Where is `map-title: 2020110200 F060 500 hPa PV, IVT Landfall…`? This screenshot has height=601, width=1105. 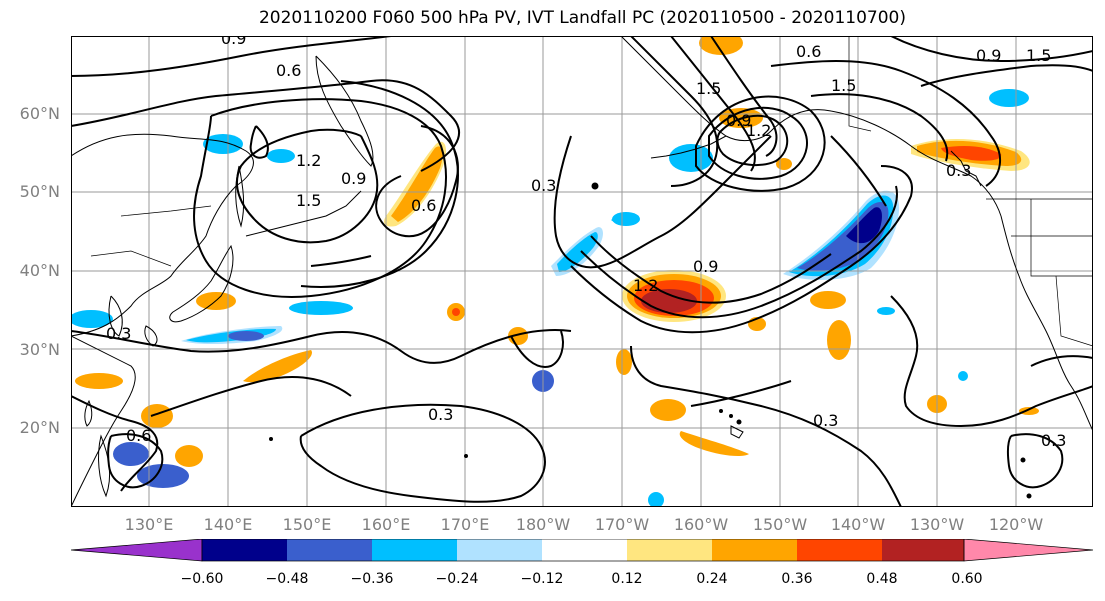 map-title: 2020110200 F060 500 hPa PV, IVT Landfall… is located at coordinates (582, 18).